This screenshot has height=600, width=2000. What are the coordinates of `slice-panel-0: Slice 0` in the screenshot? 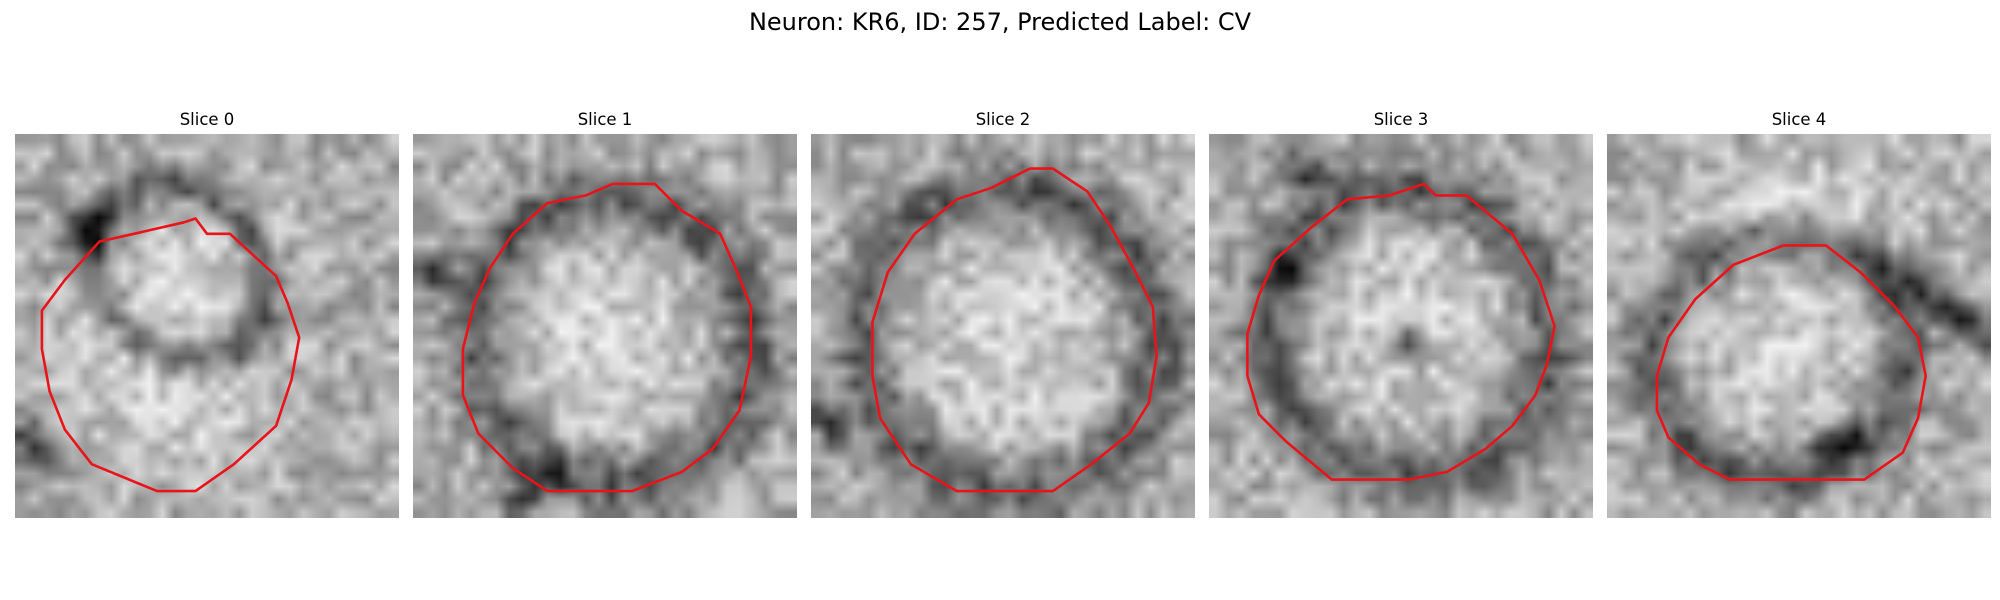 It's located at (207, 313).